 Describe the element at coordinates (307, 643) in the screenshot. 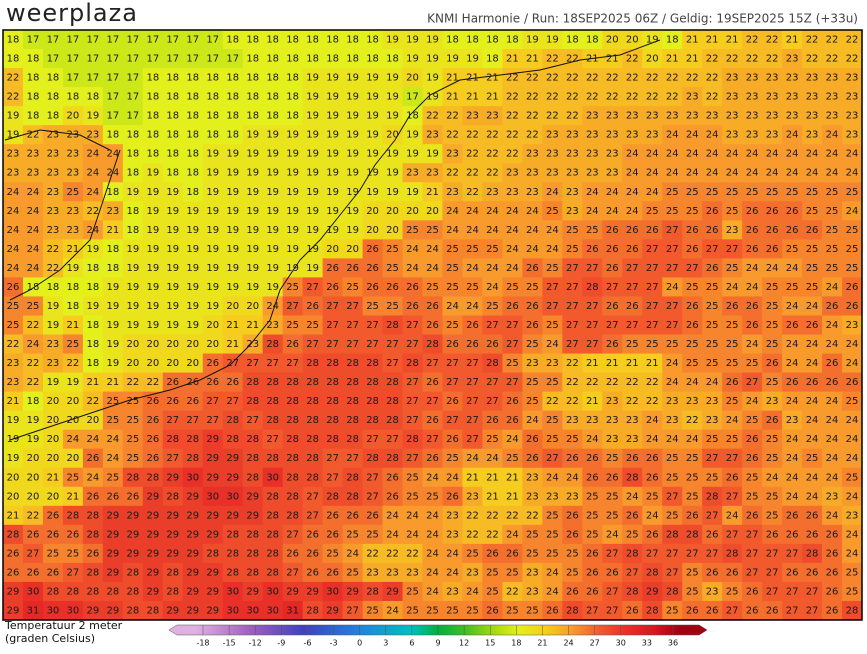

I see `colorbar-tick-label: -6` at that location.